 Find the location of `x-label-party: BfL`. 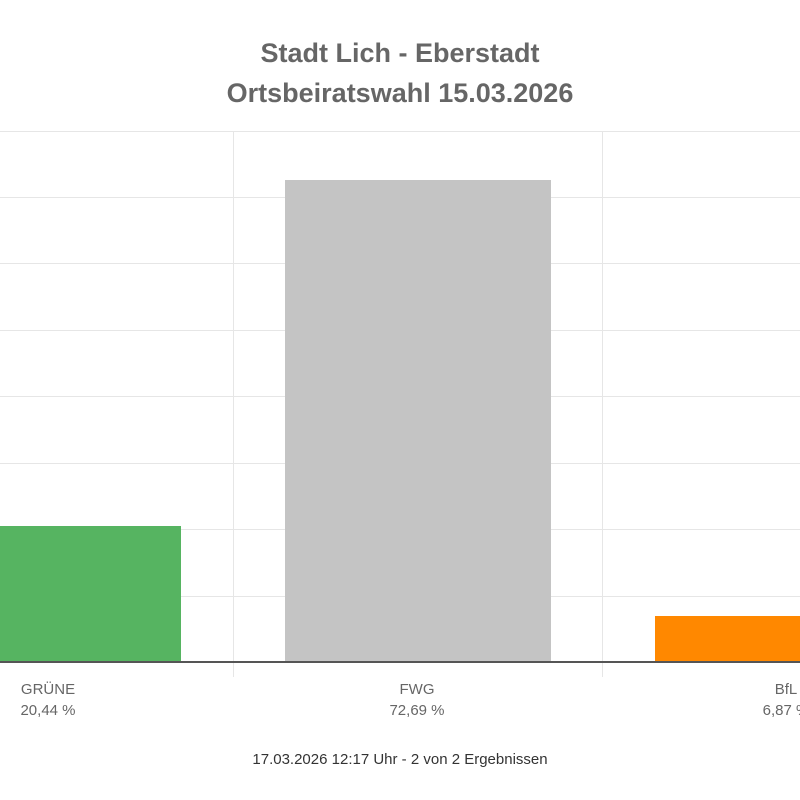

x-label-party: BfL is located at coordinates (786, 689).